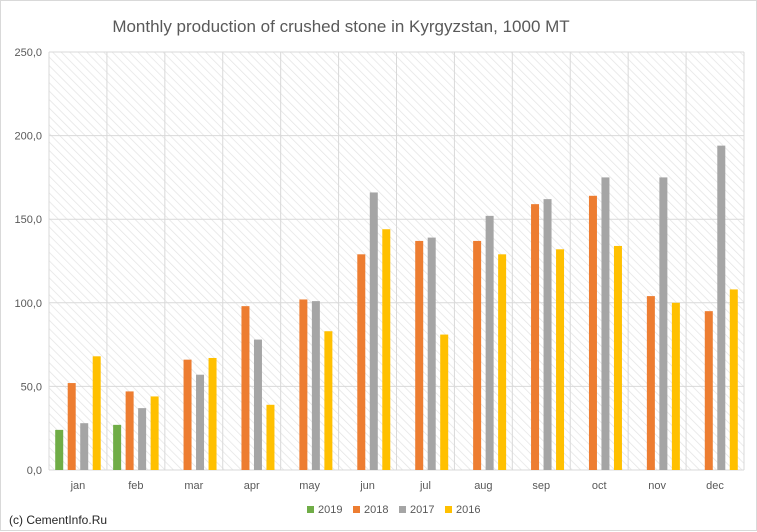 The image size is (757, 532). I want to click on bar-2017-mar, so click(200, 422).